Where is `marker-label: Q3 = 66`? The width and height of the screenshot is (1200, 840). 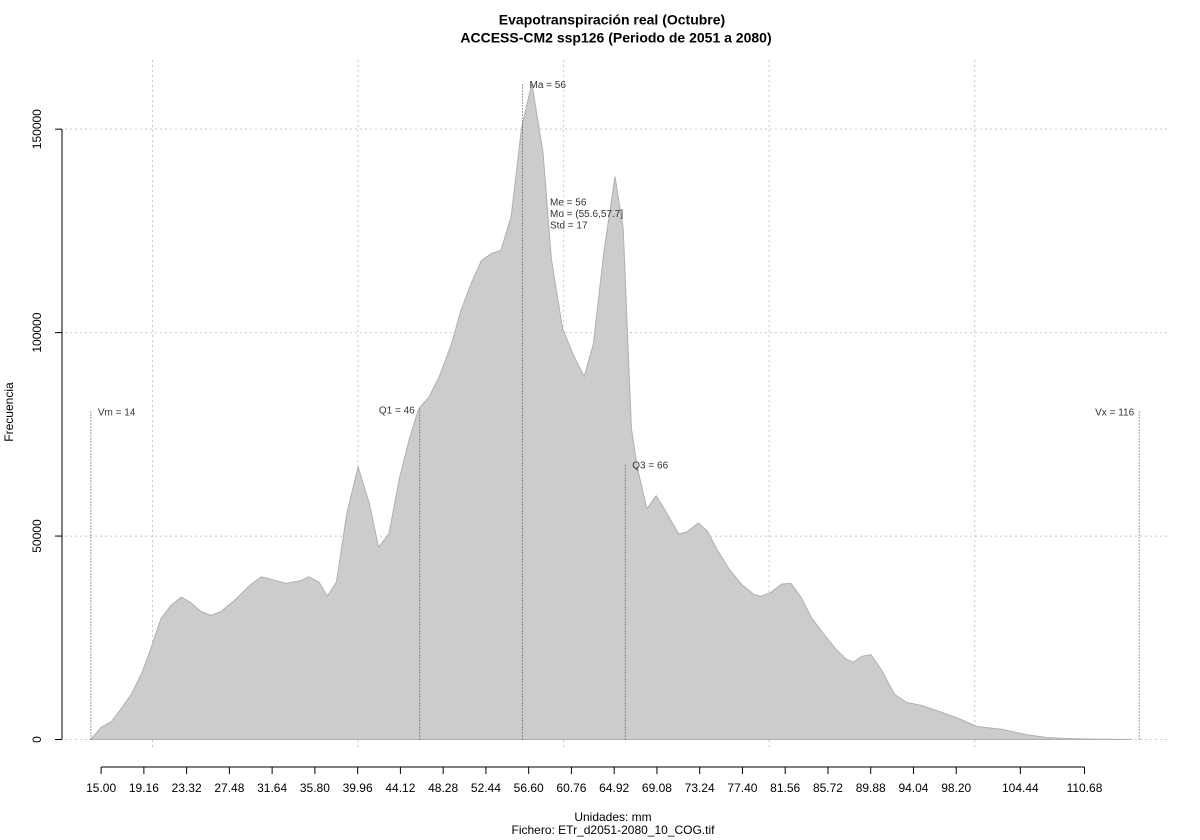 marker-label: Q3 = 66 is located at coordinates (650, 466).